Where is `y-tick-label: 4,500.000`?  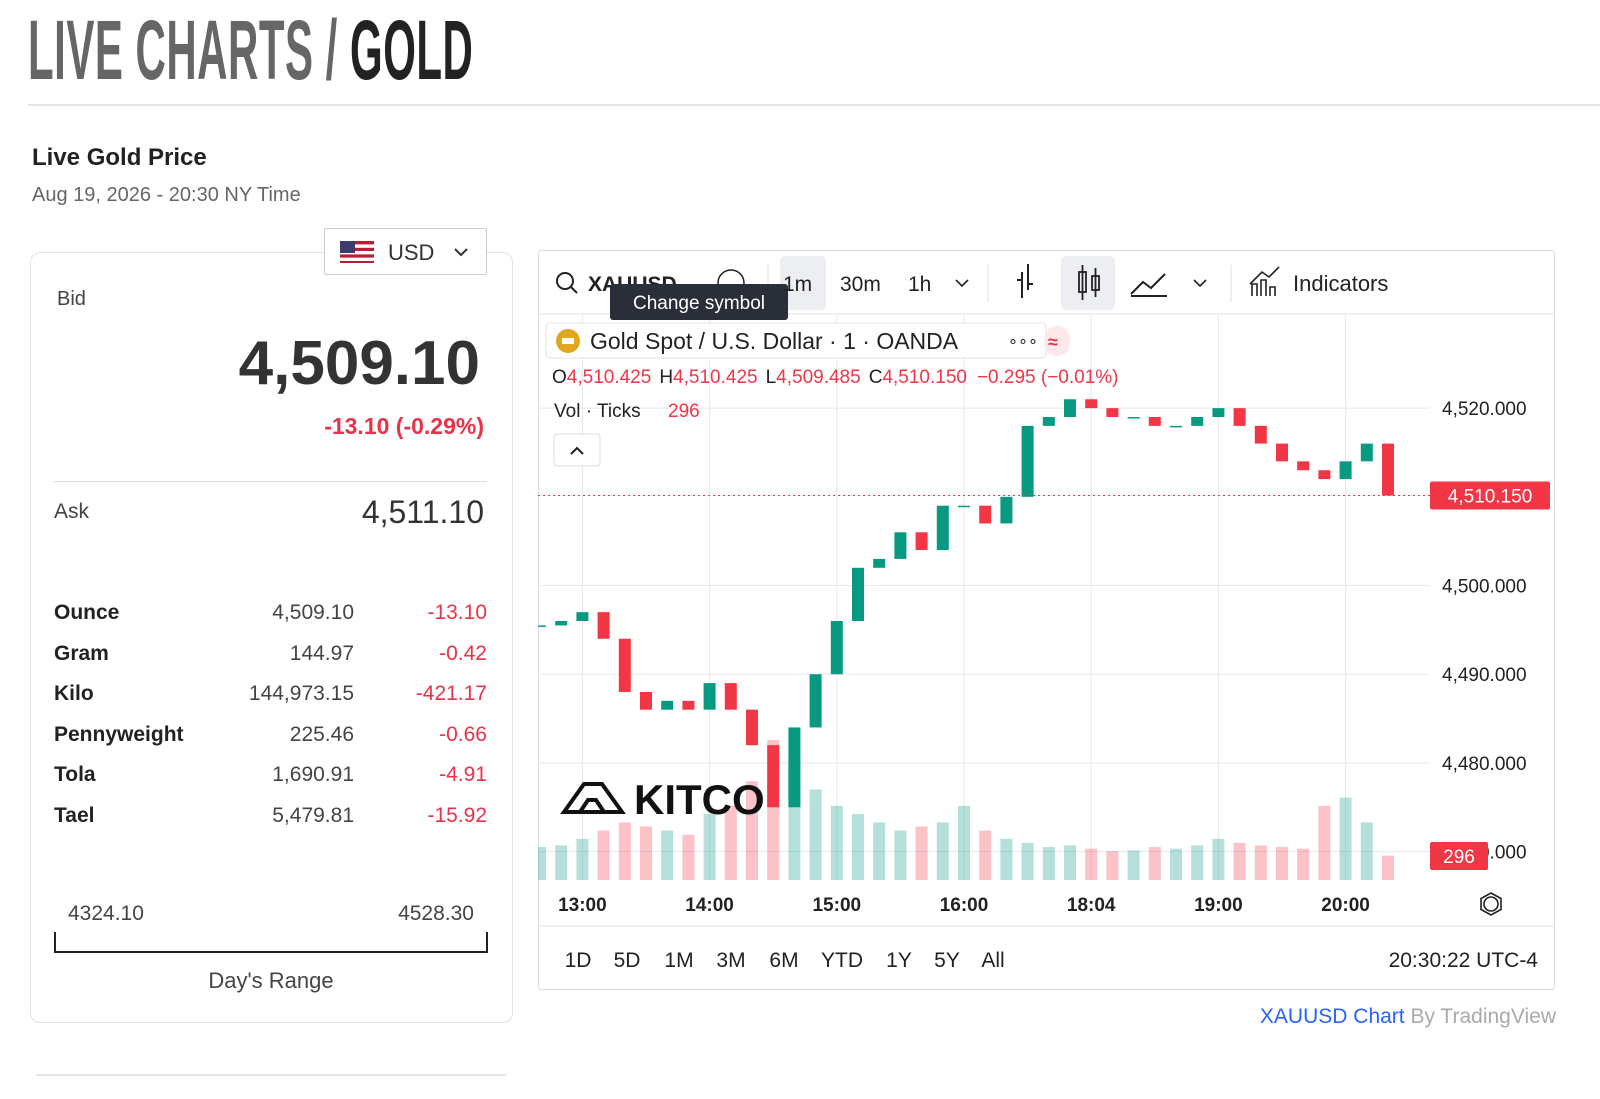
y-tick-label: 4,500.000 is located at coordinates (1484, 587).